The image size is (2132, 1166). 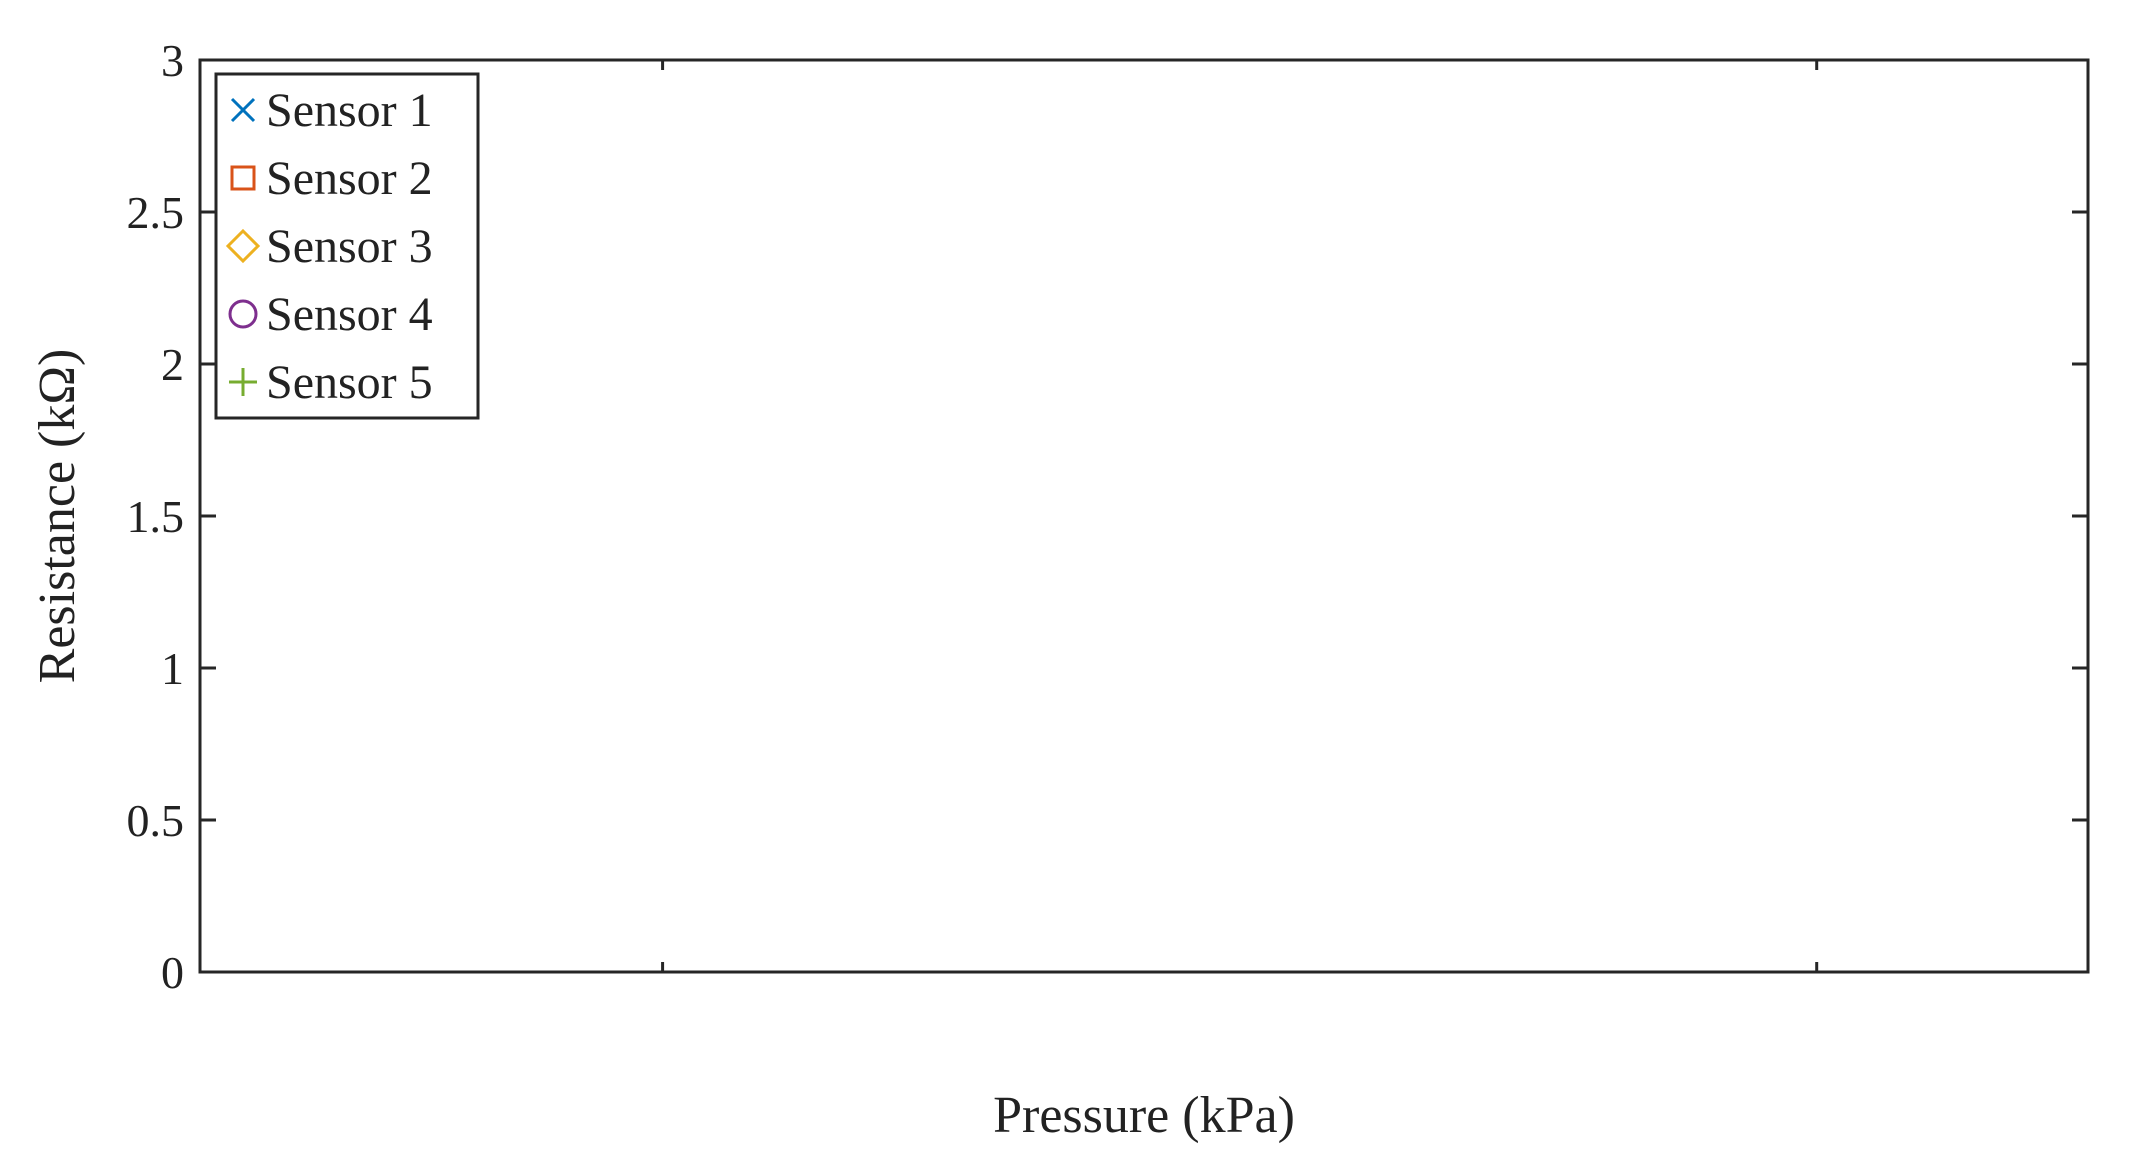 I want to click on legend-label-1: Sensor 1, so click(x=349, y=110).